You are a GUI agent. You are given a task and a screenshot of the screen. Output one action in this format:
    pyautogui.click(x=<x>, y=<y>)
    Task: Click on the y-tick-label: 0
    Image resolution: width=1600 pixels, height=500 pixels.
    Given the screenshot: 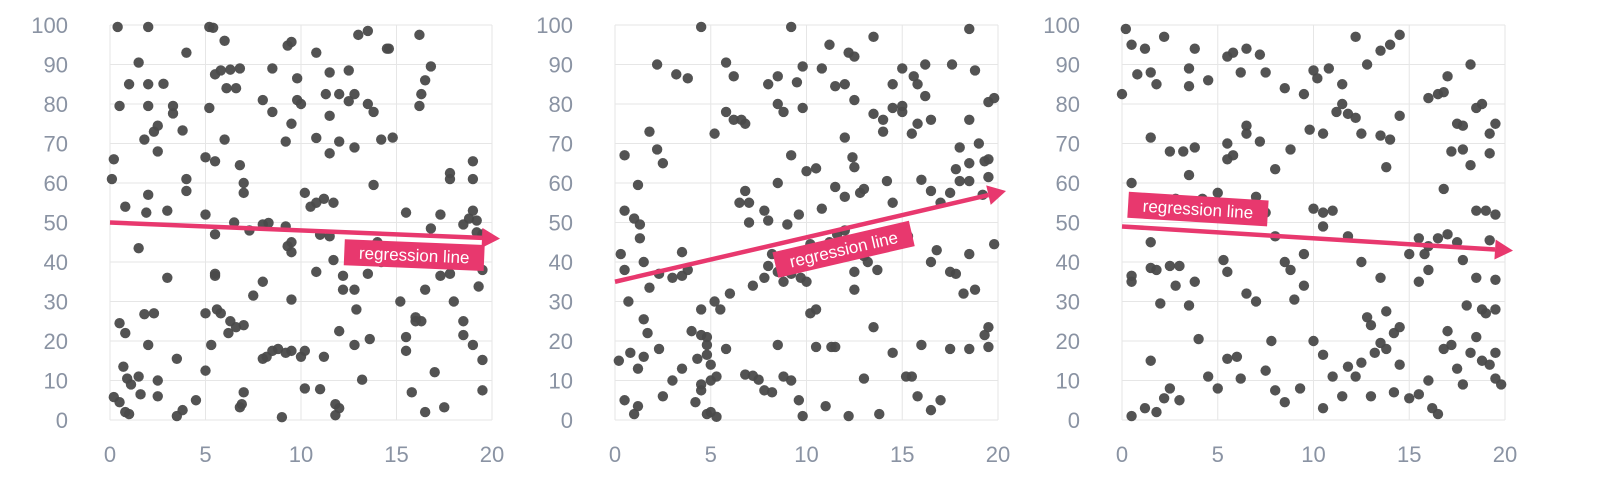 What is the action you would take?
    pyautogui.click(x=1074, y=420)
    